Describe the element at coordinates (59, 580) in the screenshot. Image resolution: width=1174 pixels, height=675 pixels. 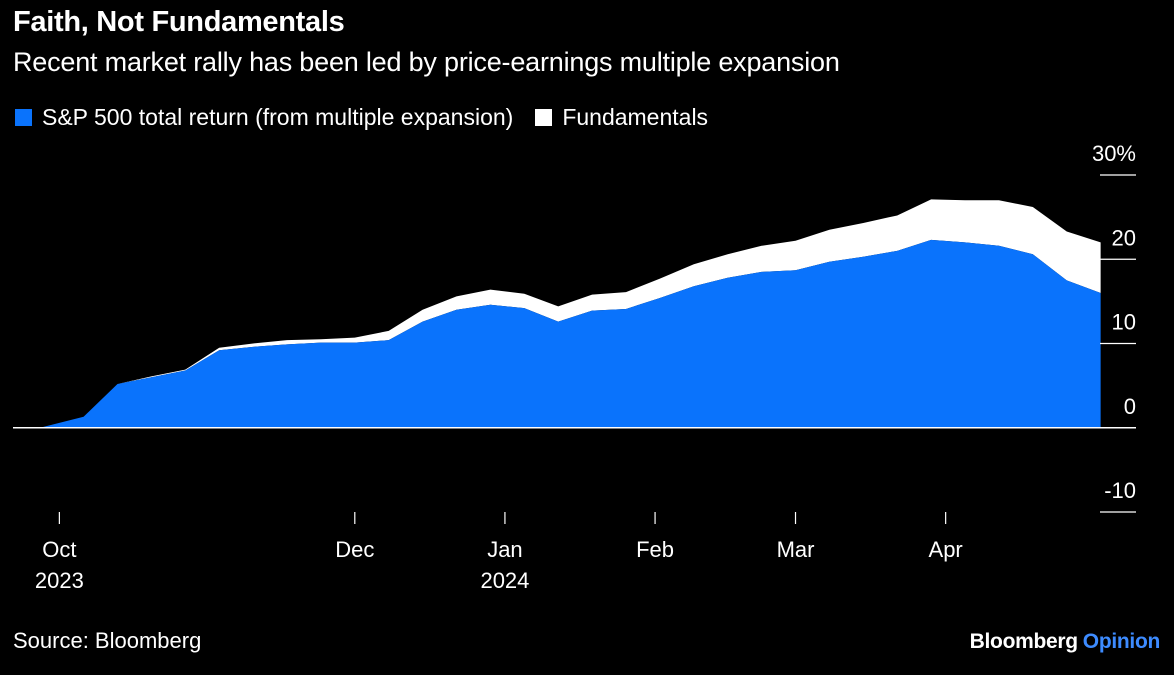
I see `x-tick-year-label: 2023` at that location.